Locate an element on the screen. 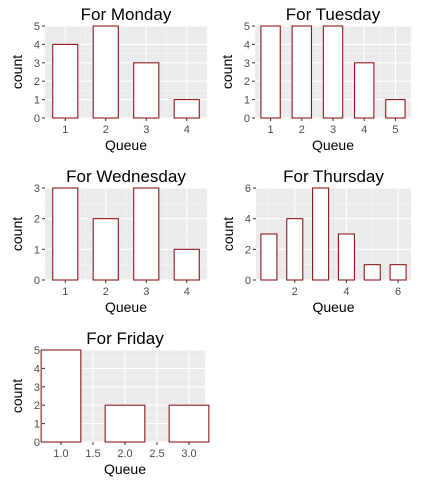 The height and width of the screenshot is (490, 423). y-axis: 0 2 4 6 is located at coordinates (250, 235).